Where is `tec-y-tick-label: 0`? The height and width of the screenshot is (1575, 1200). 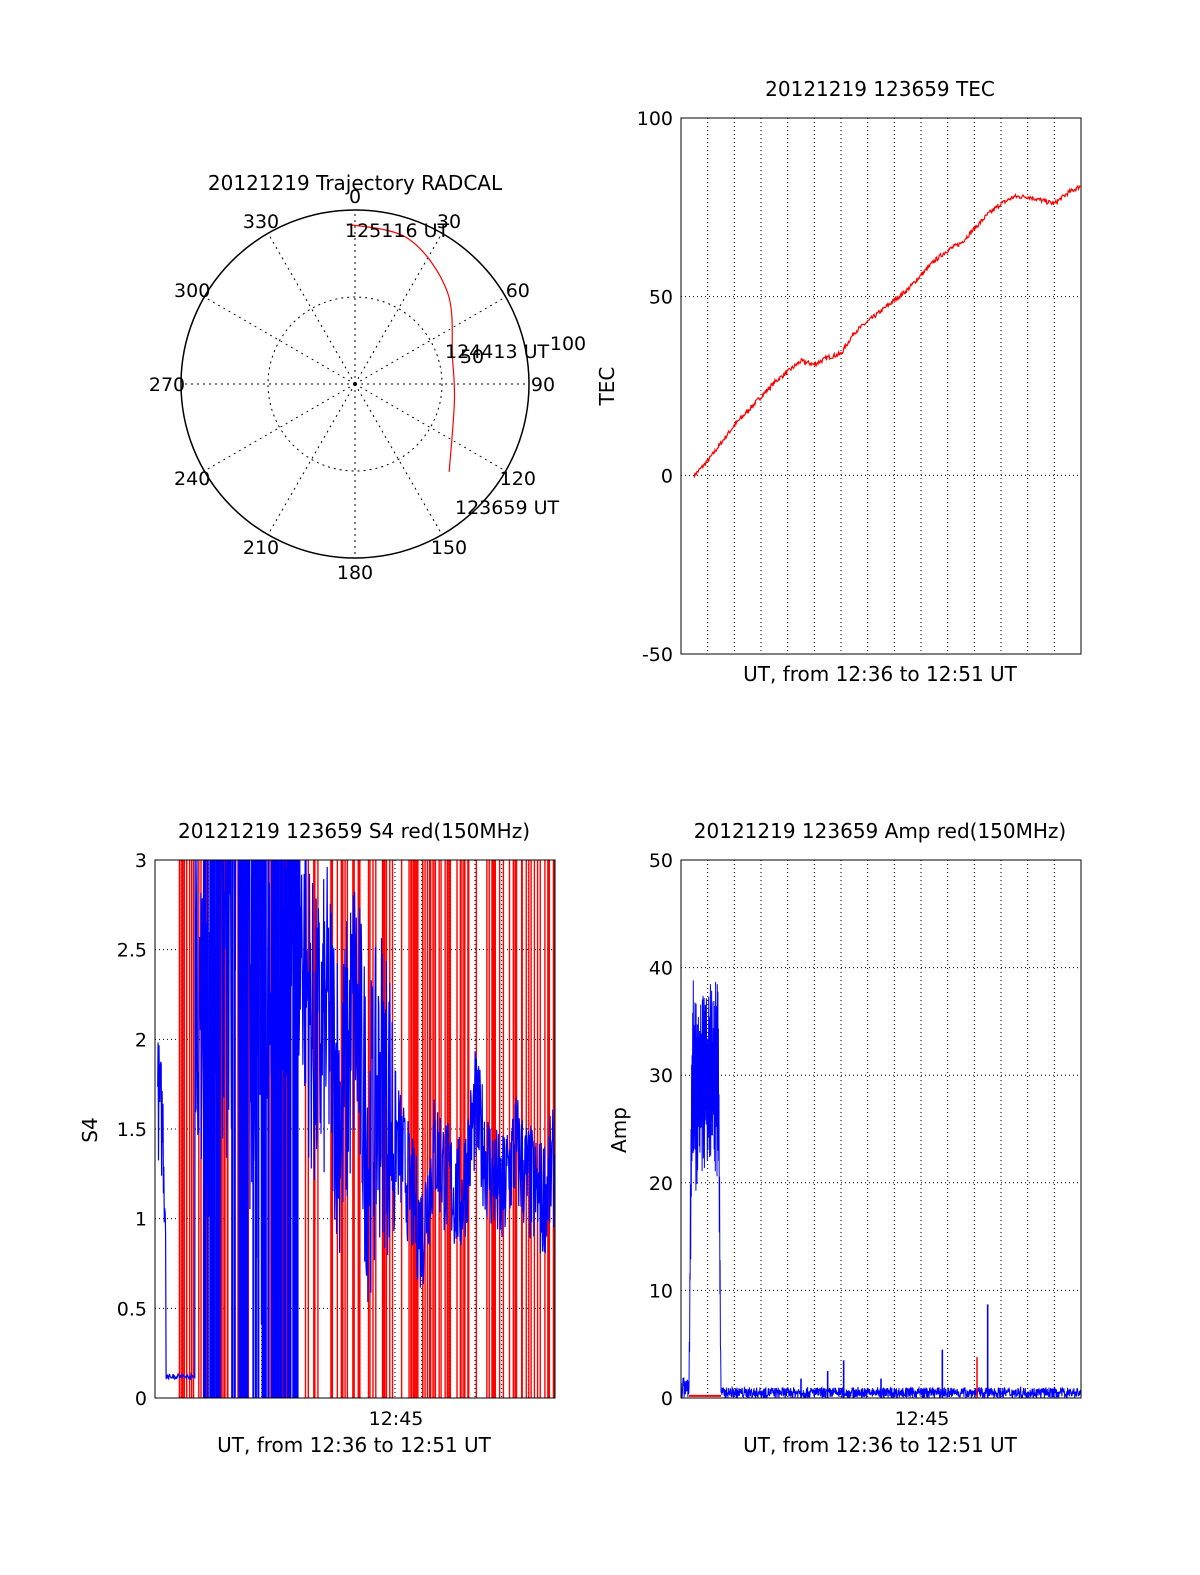 tec-y-tick-label: 0 is located at coordinates (667, 476).